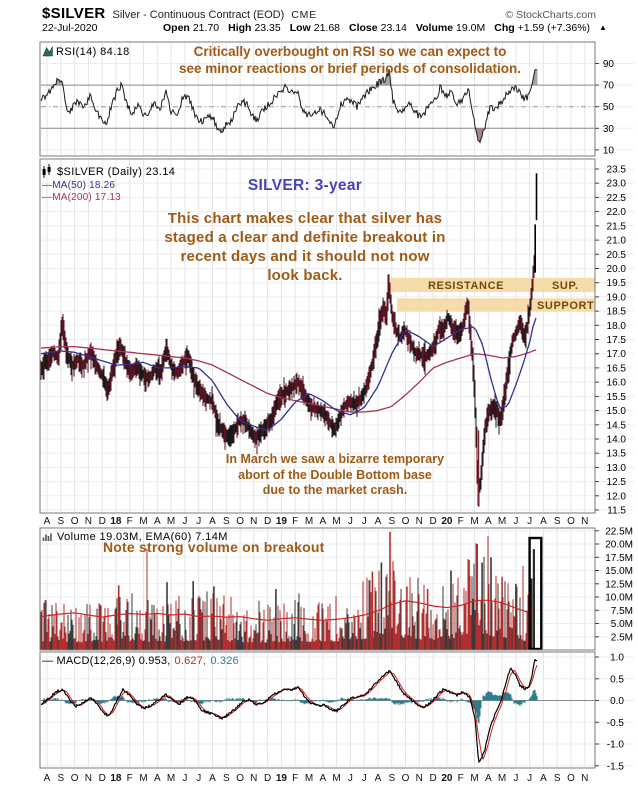 The width and height of the screenshot is (638, 801). I want to click on svg-text: 12.0, so click(617, 496).